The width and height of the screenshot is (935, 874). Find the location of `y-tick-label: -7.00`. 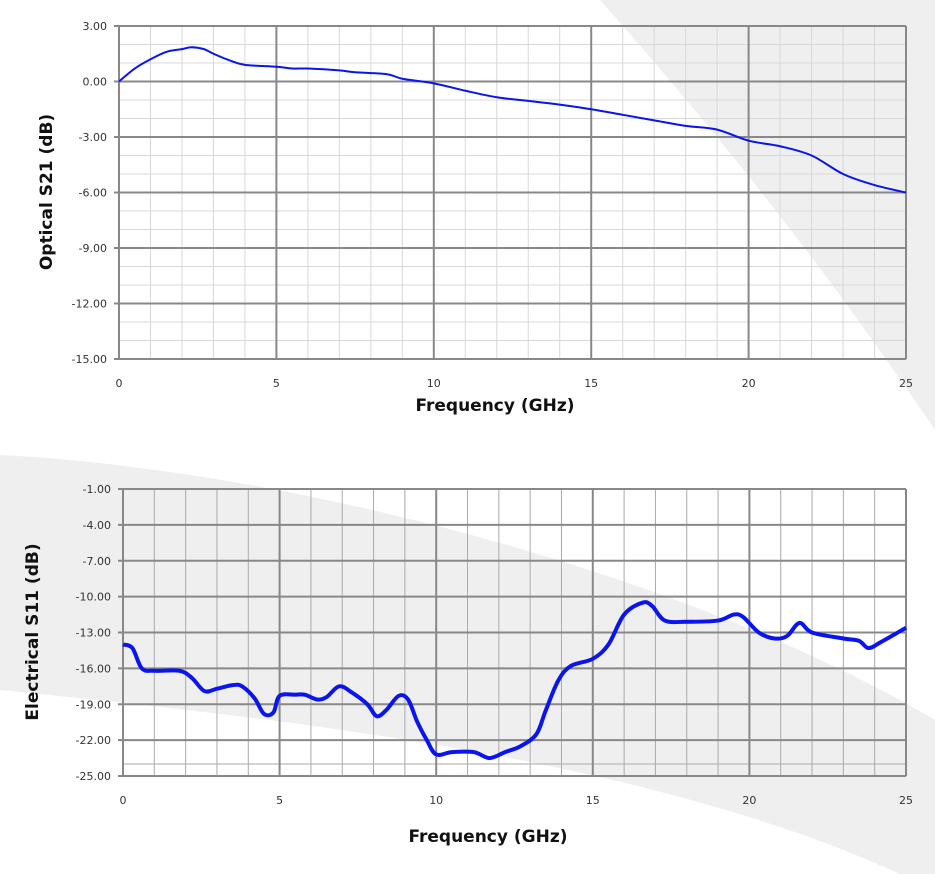

y-tick-label: -7.00 is located at coordinates (97, 561).